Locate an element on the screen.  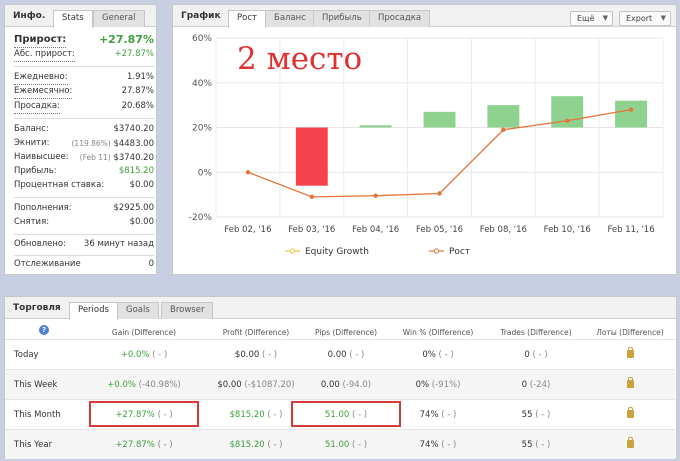
deposits-label: Пополнения: is located at coordinates (43, 208).